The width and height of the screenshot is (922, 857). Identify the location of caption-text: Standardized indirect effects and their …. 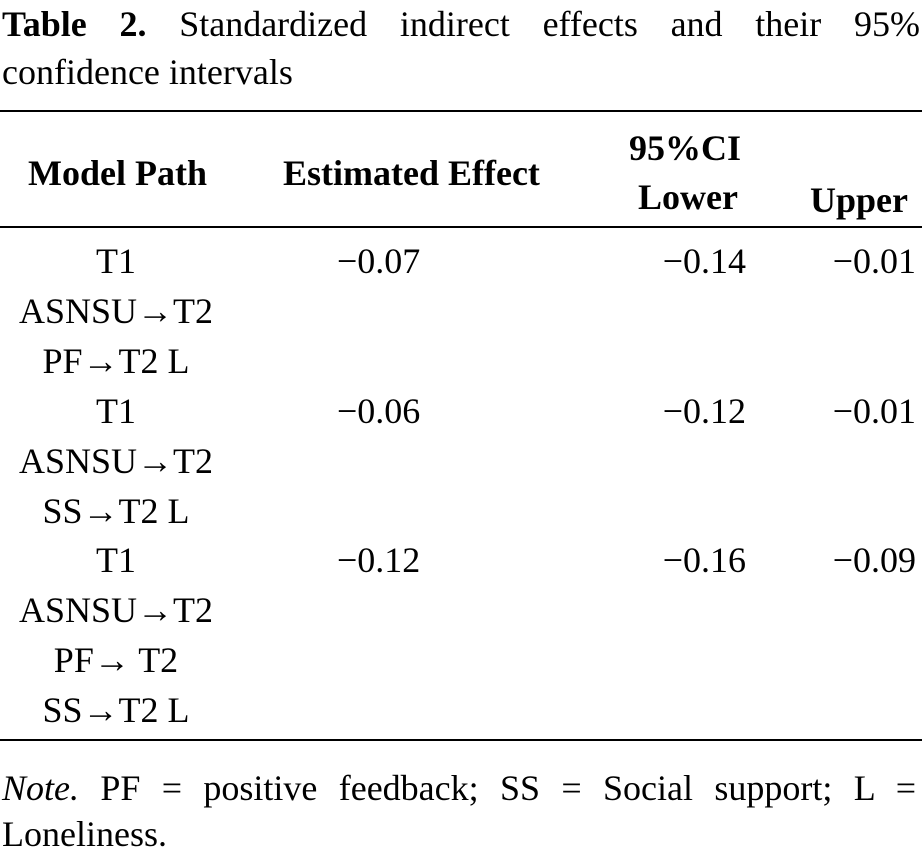
(461, 48).